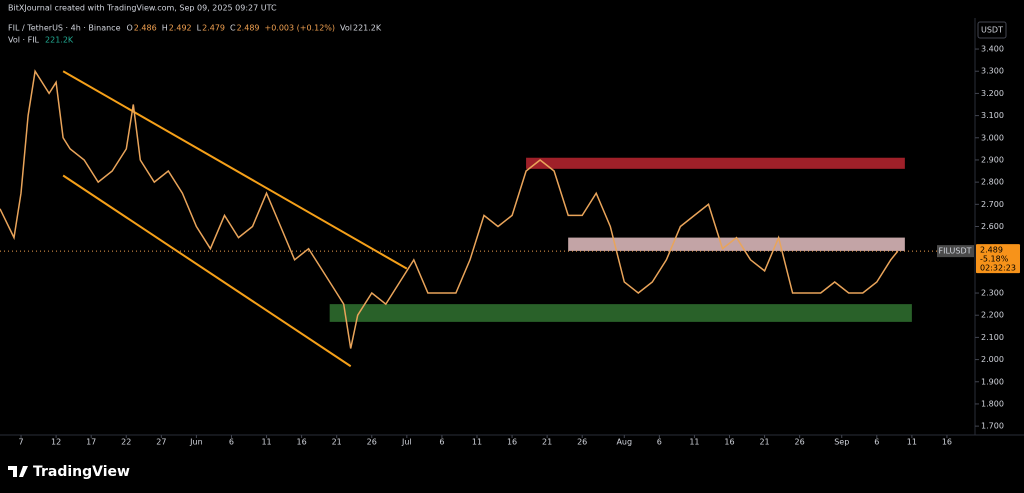  Describe the element at coordinates (196, 442) in the screenshot. I see `x-tick-label: Jun` at that location.